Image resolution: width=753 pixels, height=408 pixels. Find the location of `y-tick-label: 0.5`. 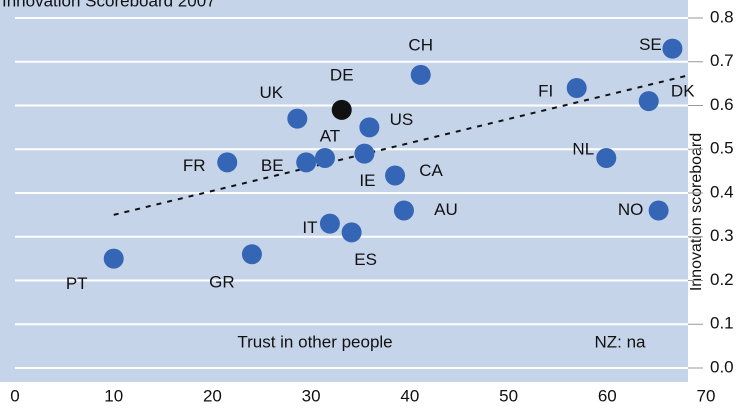

y-tick-label: 0.5 is located at coordinates (722, 148).